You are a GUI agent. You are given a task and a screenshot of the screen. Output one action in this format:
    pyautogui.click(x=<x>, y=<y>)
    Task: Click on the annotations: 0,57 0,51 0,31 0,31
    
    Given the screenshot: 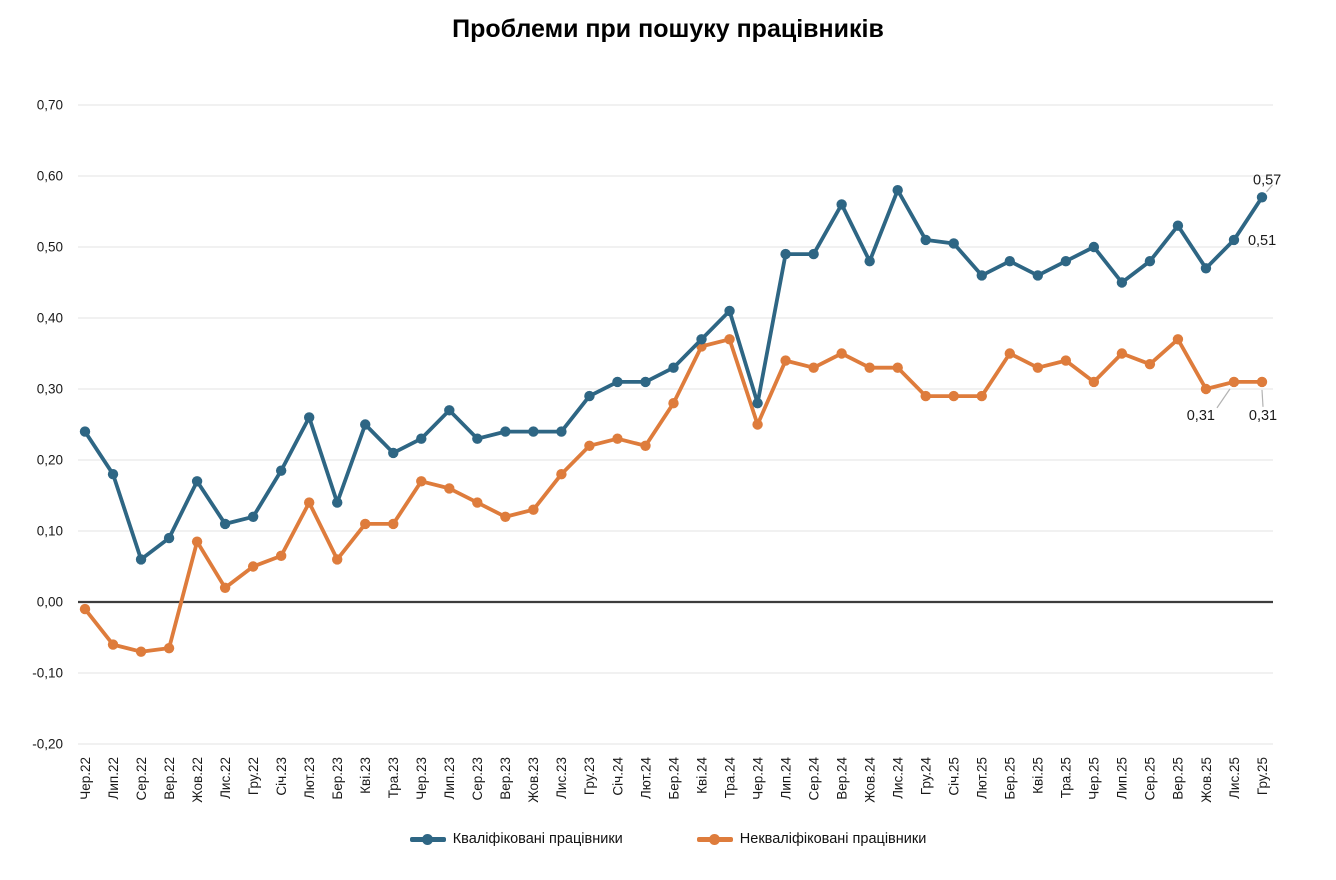 What is the action you would take?
    pyautogui.click(x=1234, y=298)
    